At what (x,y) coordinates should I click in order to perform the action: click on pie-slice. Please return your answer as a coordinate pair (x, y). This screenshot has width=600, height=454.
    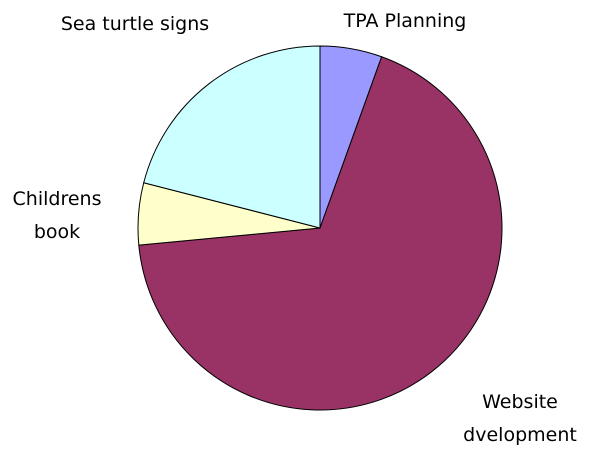
    Looking at the image, I should click on (232, 137).